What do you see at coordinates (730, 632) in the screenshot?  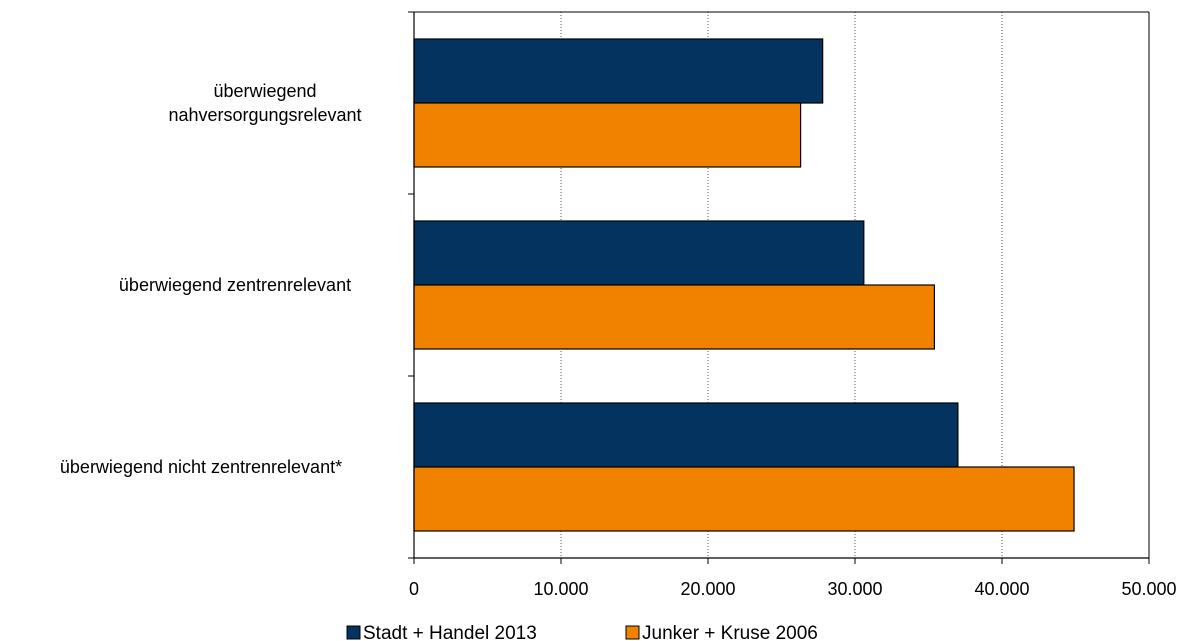 I see `legend-label-junker-kruse-2006: Junker + Kruse 2006` at bounding box center [730, 632].